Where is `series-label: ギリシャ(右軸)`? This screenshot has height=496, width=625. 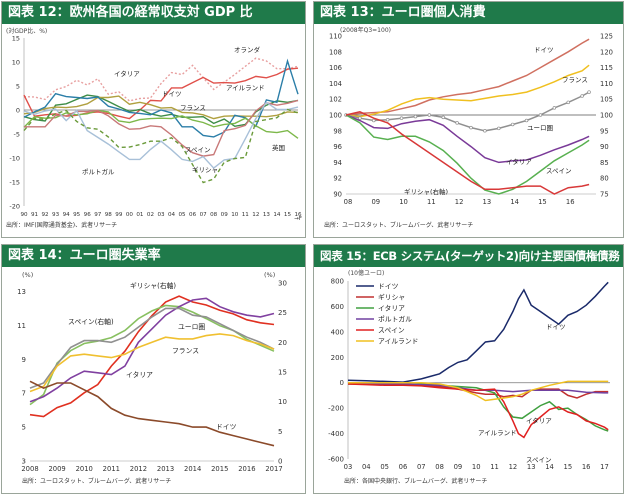 series-label: ギリシャ(右軸) is located at coordinates (153, 285).